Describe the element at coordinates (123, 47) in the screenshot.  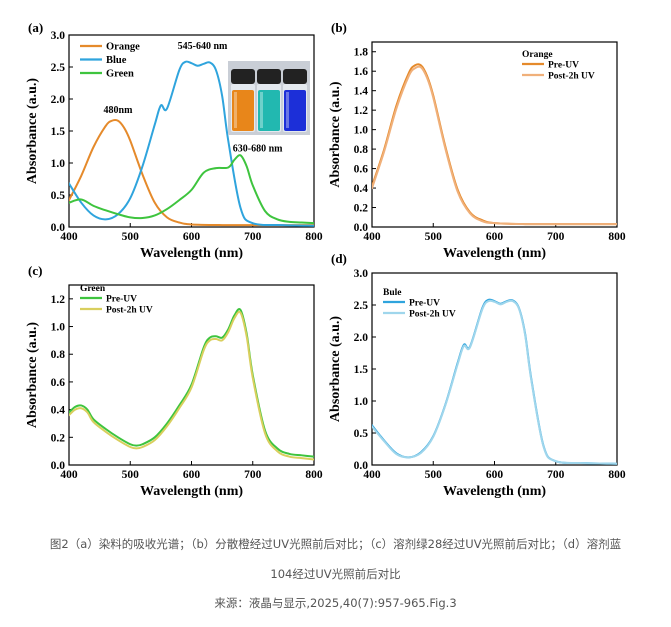
I see `legend-entry: Orange` at that location.